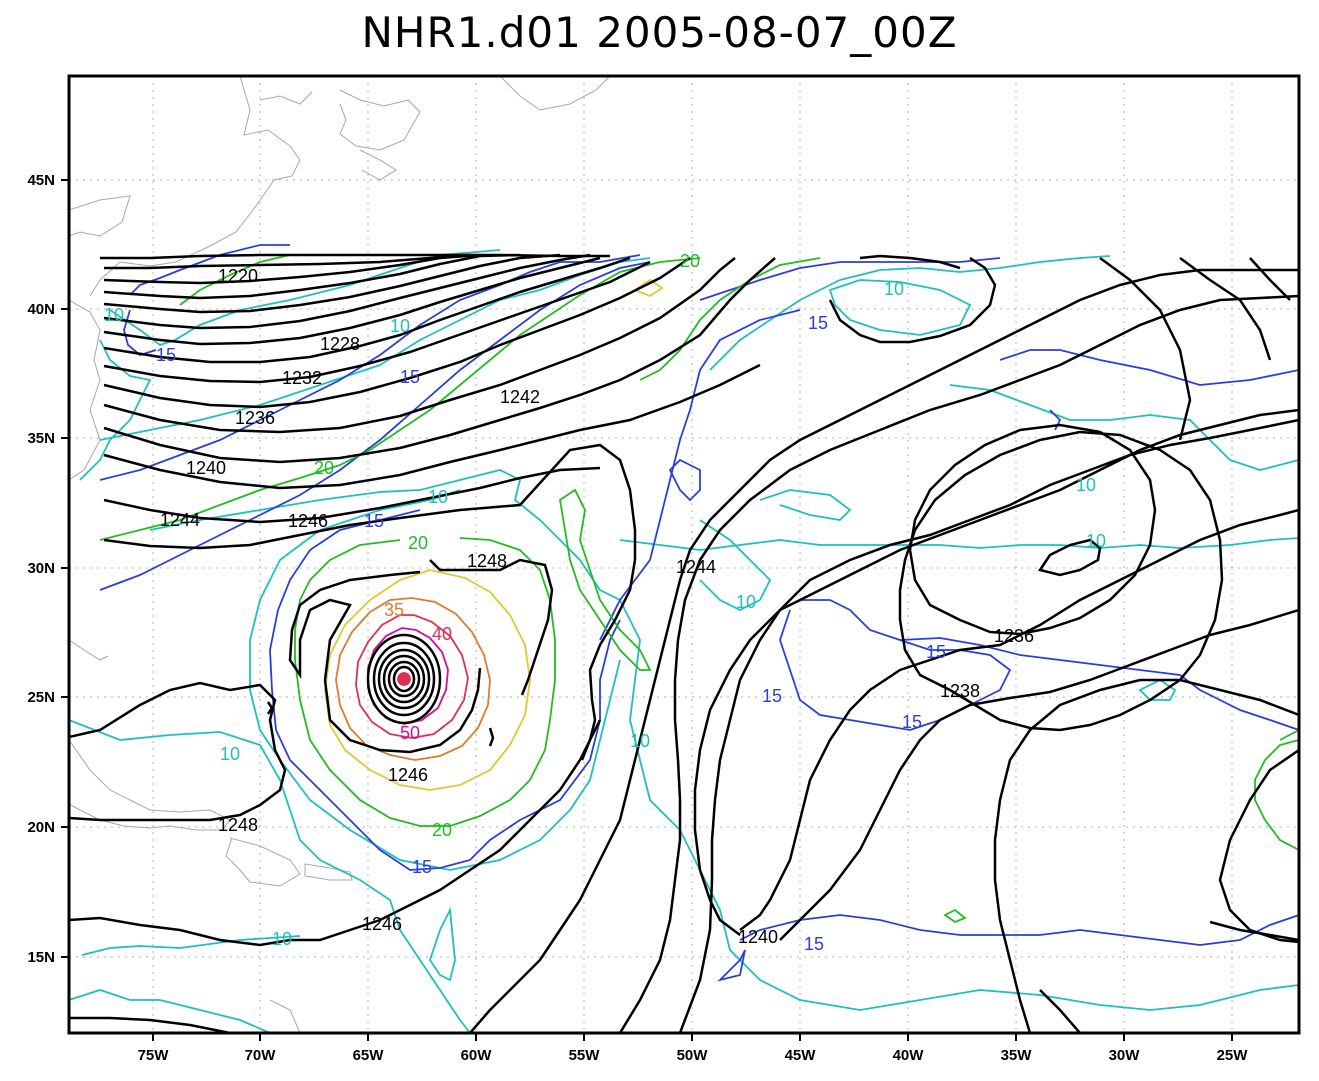  I want to click on y-axis-labels: 15N 20N 25N 30N 35N 40N 45N, so click(41, 569).